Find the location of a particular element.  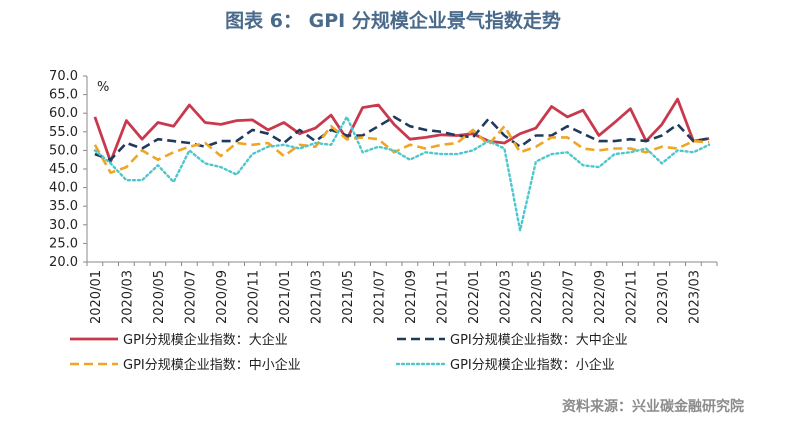

x-tick-label: 2021/05 is located at coordinates (348, 297).